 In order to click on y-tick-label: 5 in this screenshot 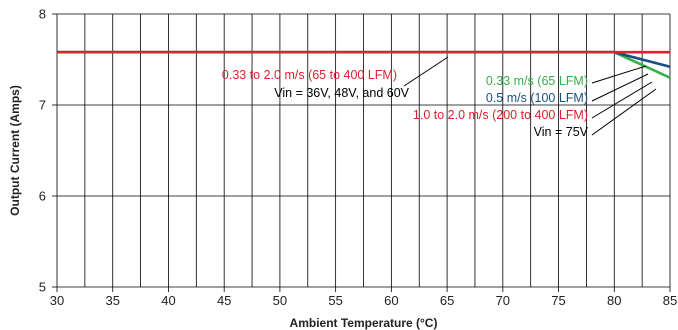, I will do `click(42, 287)`.